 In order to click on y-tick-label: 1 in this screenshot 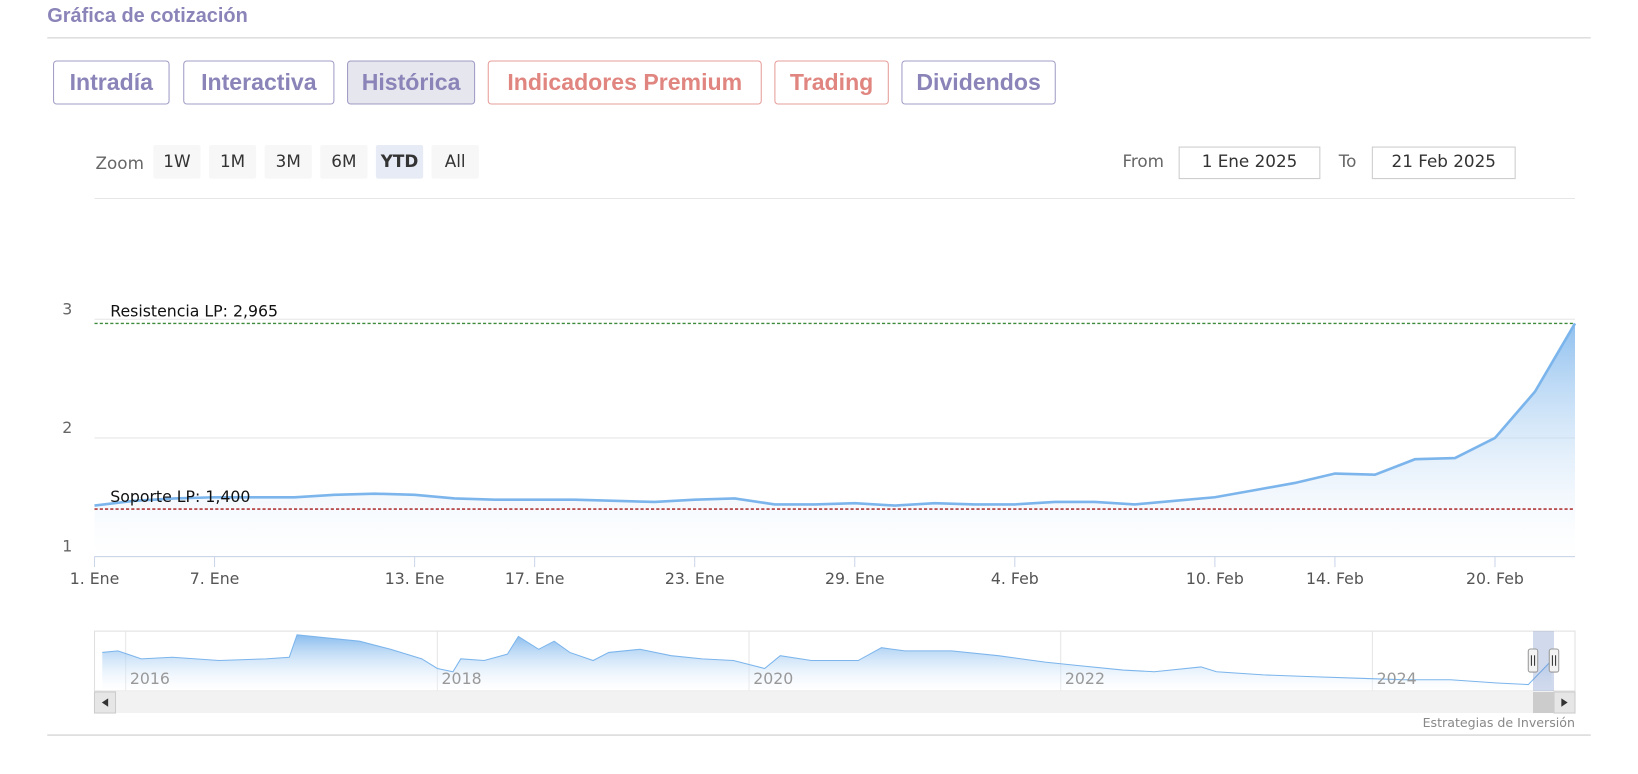, I will do `click(67, 546)`.